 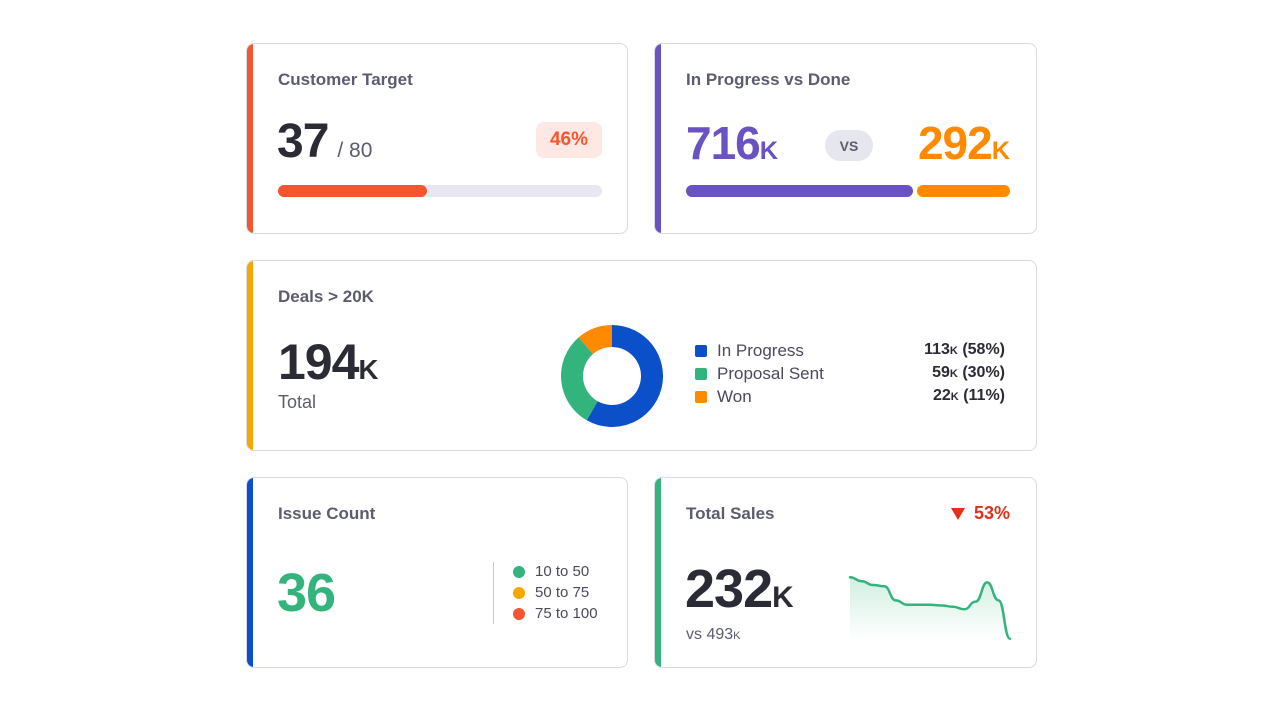 What do you see at coordinates (353, 191) in the screenshot?
I see `progress-fill` at bounding box center [353, 191].